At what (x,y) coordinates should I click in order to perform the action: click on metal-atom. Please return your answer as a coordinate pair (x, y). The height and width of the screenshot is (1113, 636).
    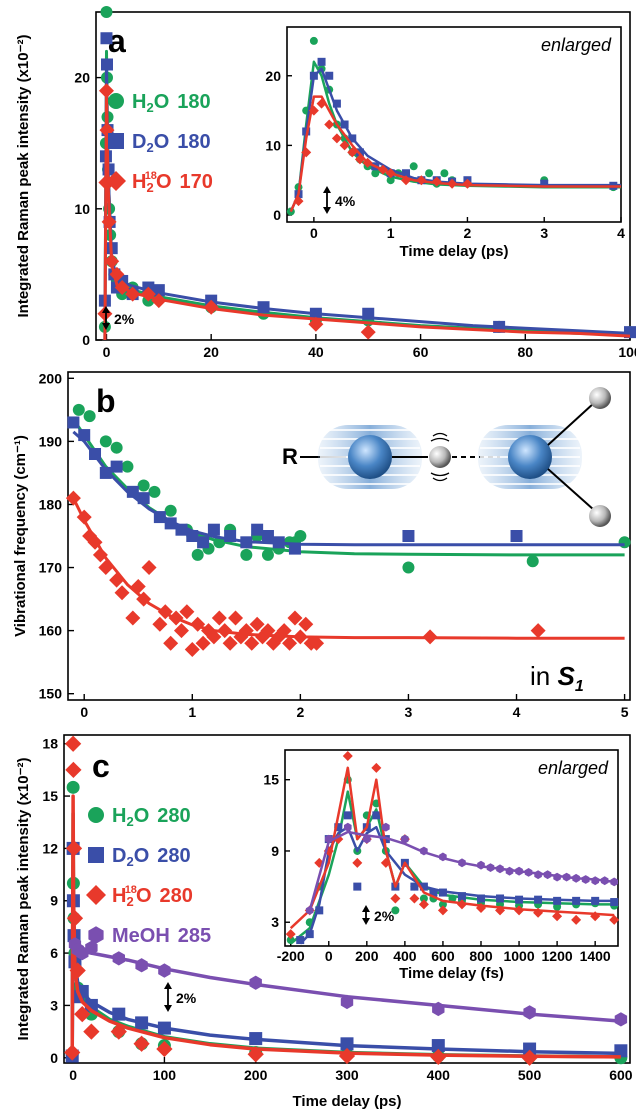
    Looking at the image, I should click on (370, 457).